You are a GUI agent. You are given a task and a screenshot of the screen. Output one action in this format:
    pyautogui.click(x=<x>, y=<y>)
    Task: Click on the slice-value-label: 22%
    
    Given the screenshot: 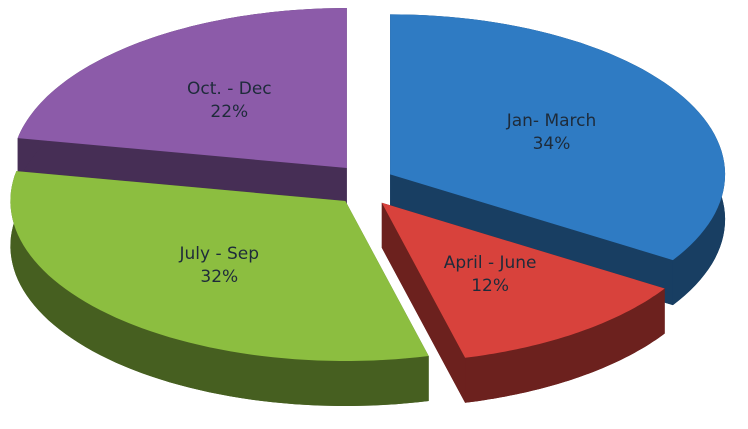 What is the action you would take?
    pyautogui.click(x=229, y=112)
    